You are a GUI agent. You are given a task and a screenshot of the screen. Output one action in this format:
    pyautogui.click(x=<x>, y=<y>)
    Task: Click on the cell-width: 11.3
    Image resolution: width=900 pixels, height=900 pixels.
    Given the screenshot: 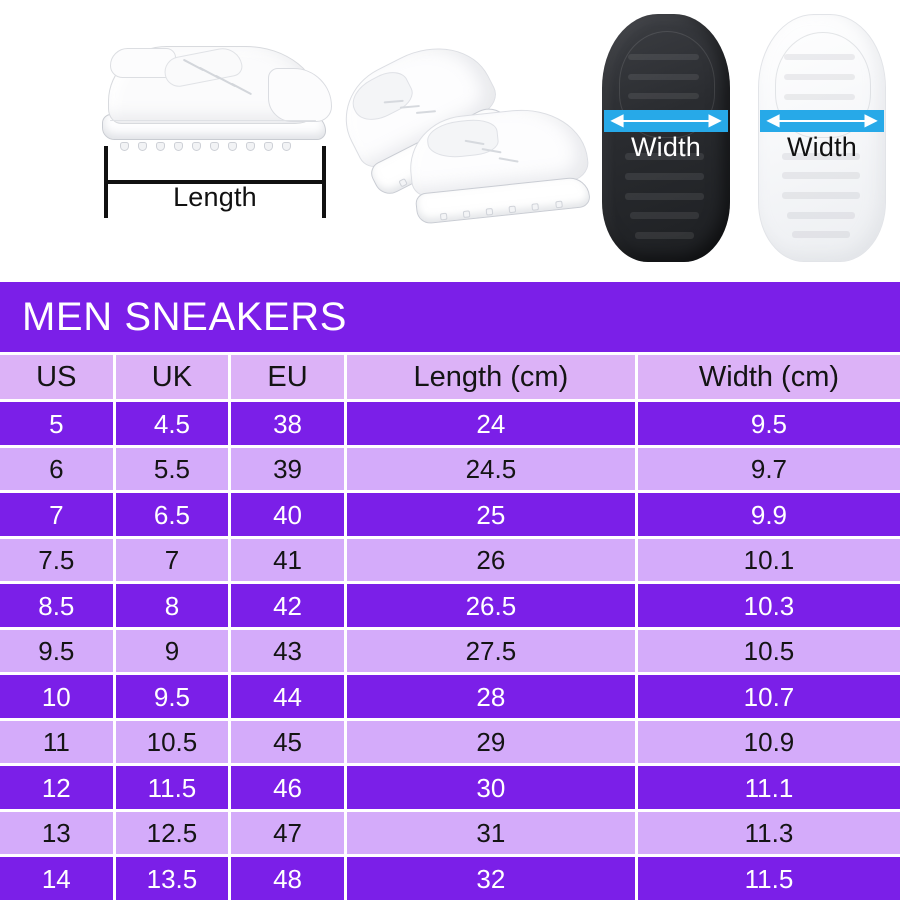 What is the action you would take?
    pyautogui.click(x=768, y=833)
    